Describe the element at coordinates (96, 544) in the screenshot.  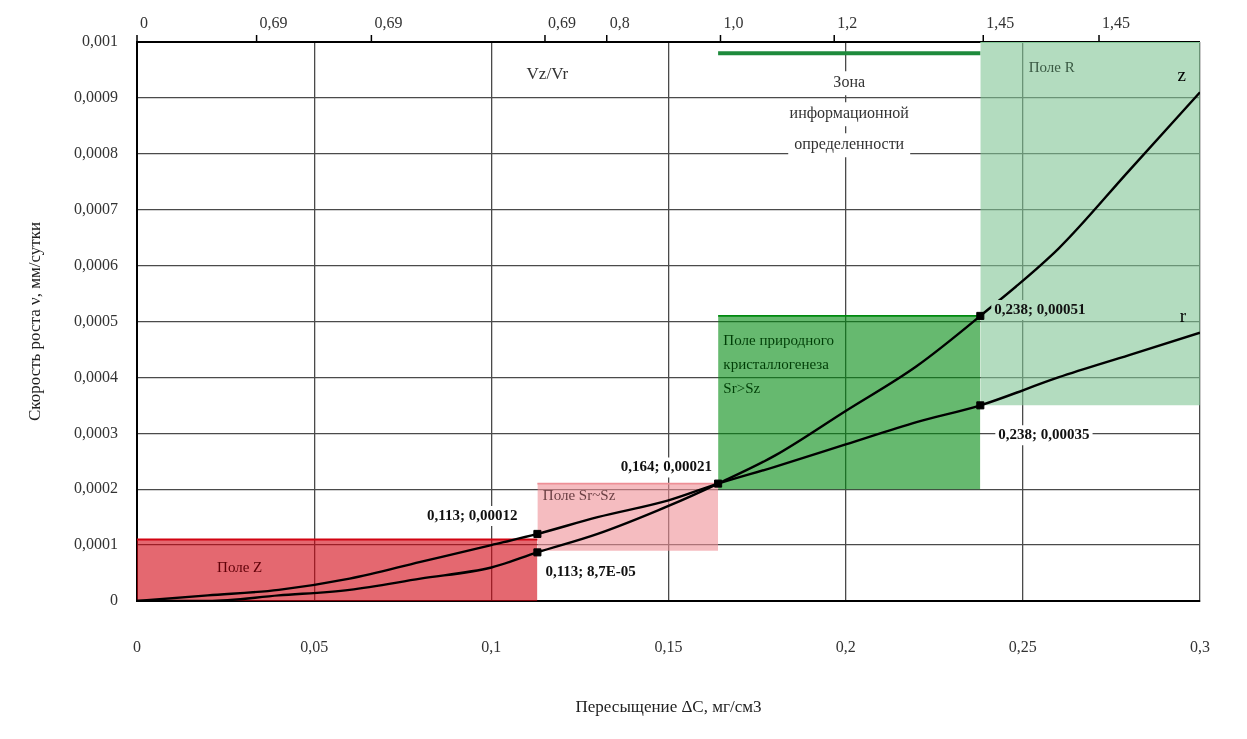
I see `y-tick-label: 0,0001` at that location.